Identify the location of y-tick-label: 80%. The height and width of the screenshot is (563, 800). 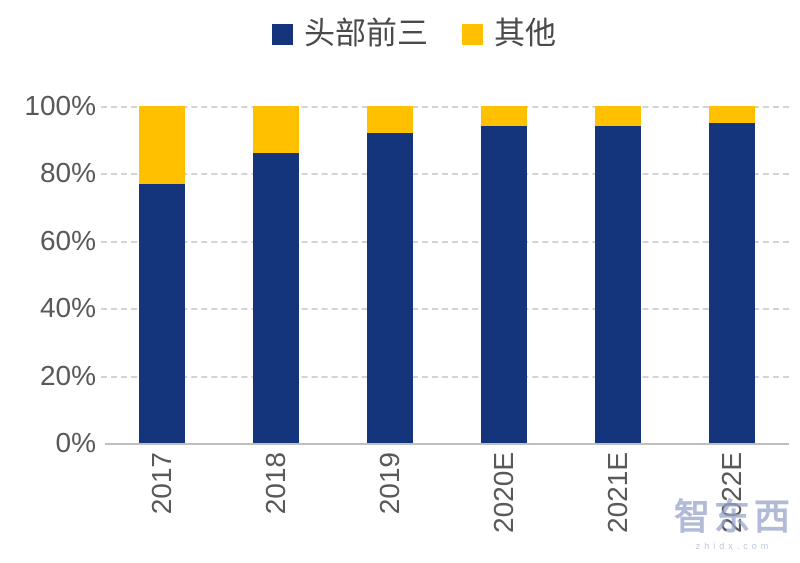
(67, 173).